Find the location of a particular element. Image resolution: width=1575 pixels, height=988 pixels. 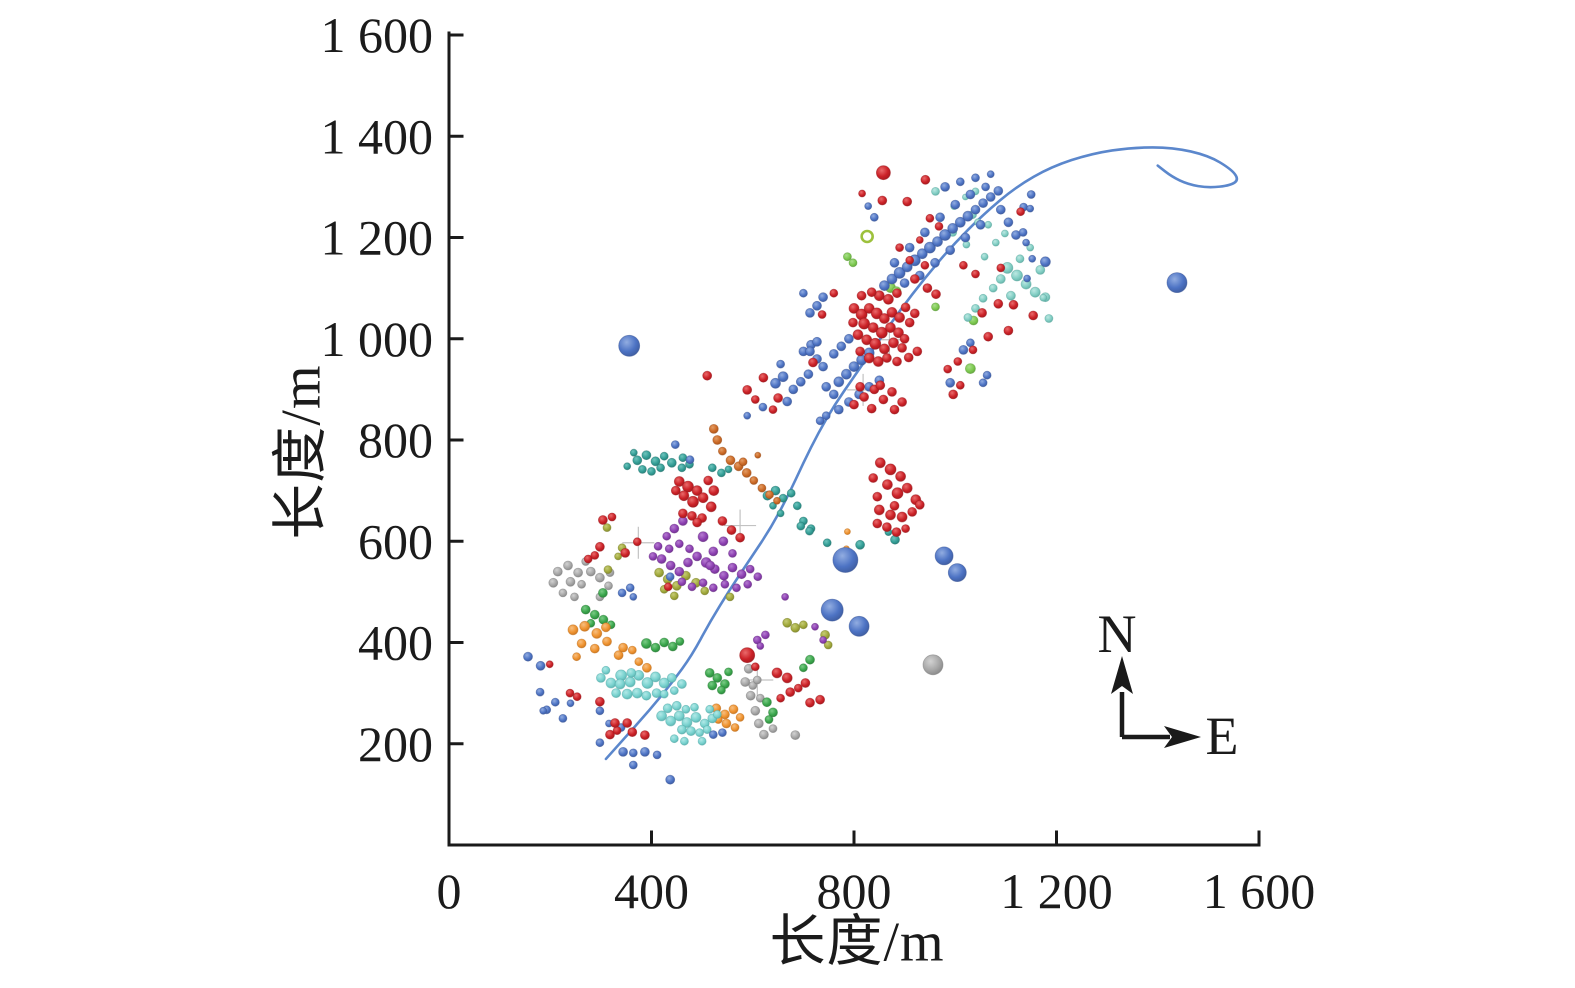

x-axis-title: 长度/m is located at coordinates (857, 942).